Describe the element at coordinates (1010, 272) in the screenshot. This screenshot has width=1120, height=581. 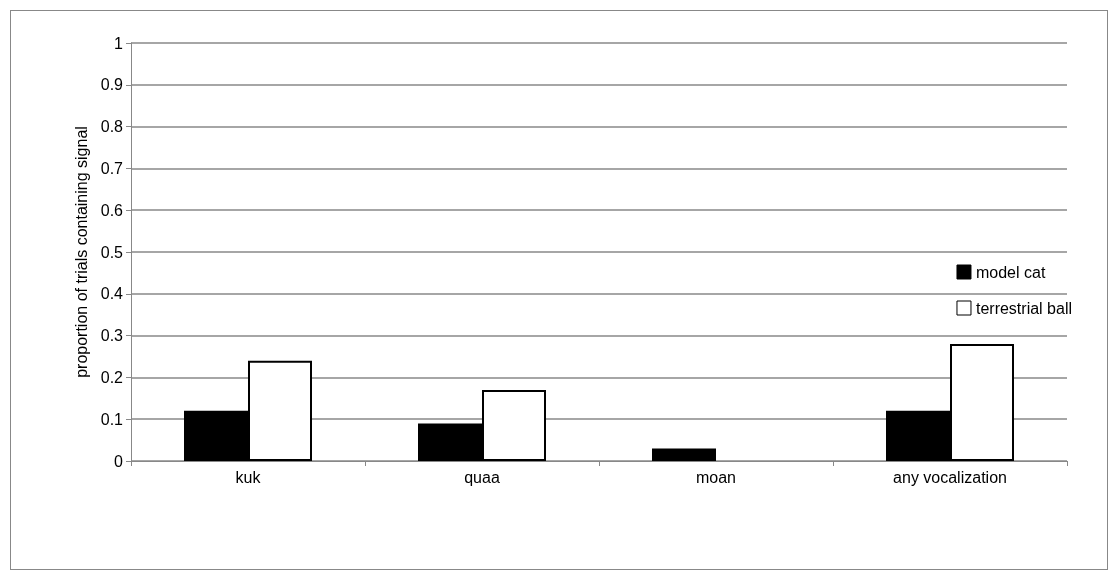
I see `legend-label: model cat` at that location.